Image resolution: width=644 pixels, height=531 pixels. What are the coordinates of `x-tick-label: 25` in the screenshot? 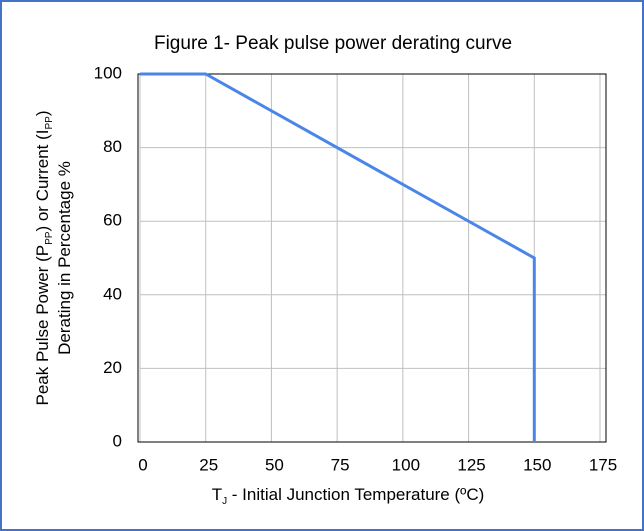 It's located at (208, 464).